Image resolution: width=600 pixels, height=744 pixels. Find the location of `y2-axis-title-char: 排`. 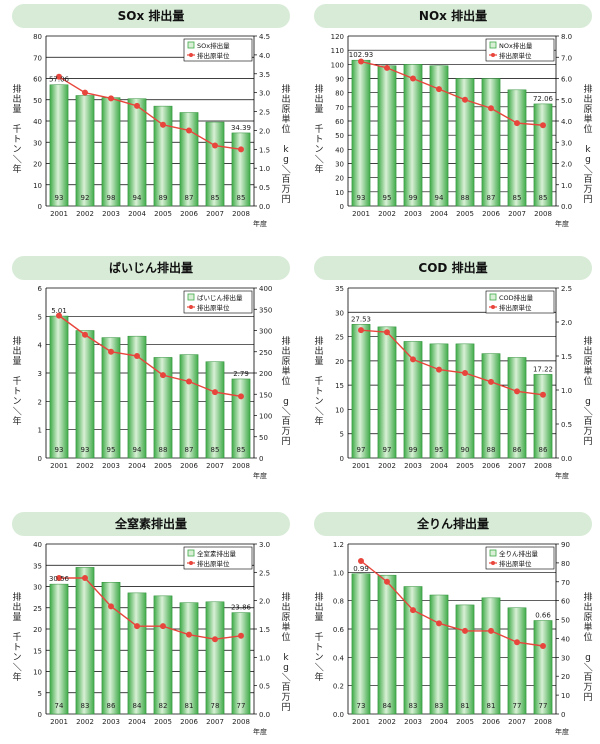

y2-axis-title-char: 排 is located at coordinates (285, 597).